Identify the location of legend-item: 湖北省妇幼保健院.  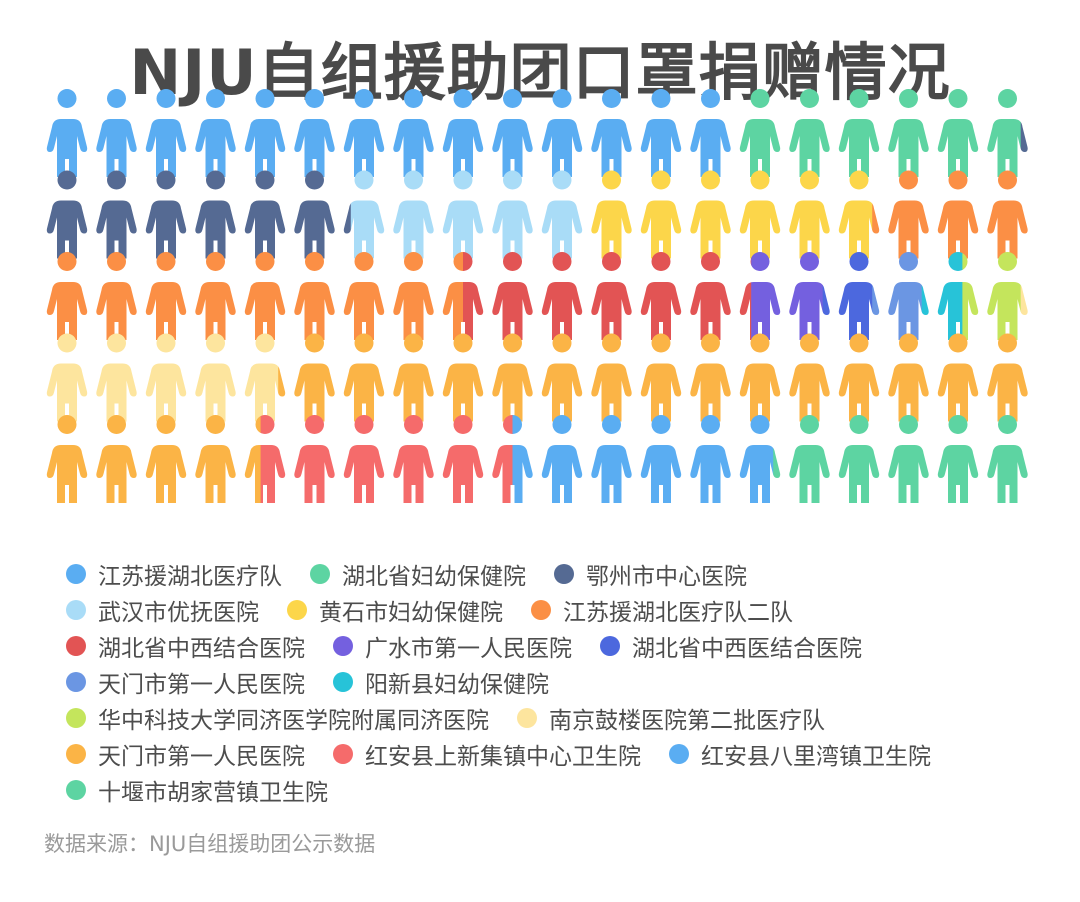
(418, 574).